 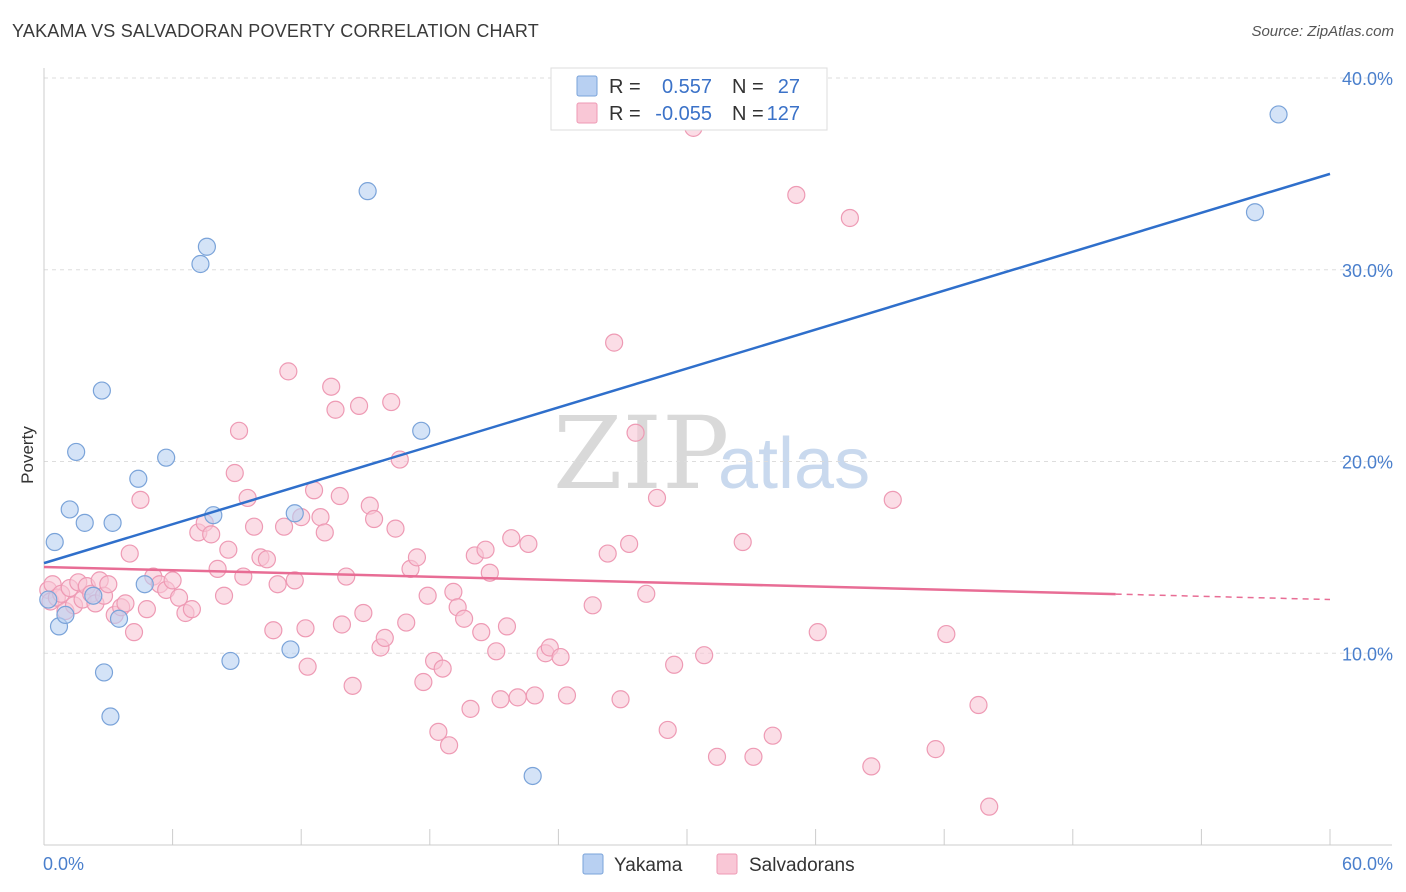 What do you see at coordinates (1367, 463) in the screenshot?
I see `y-tick-label-20: 20.0%` at bounding box center [1367, 463].